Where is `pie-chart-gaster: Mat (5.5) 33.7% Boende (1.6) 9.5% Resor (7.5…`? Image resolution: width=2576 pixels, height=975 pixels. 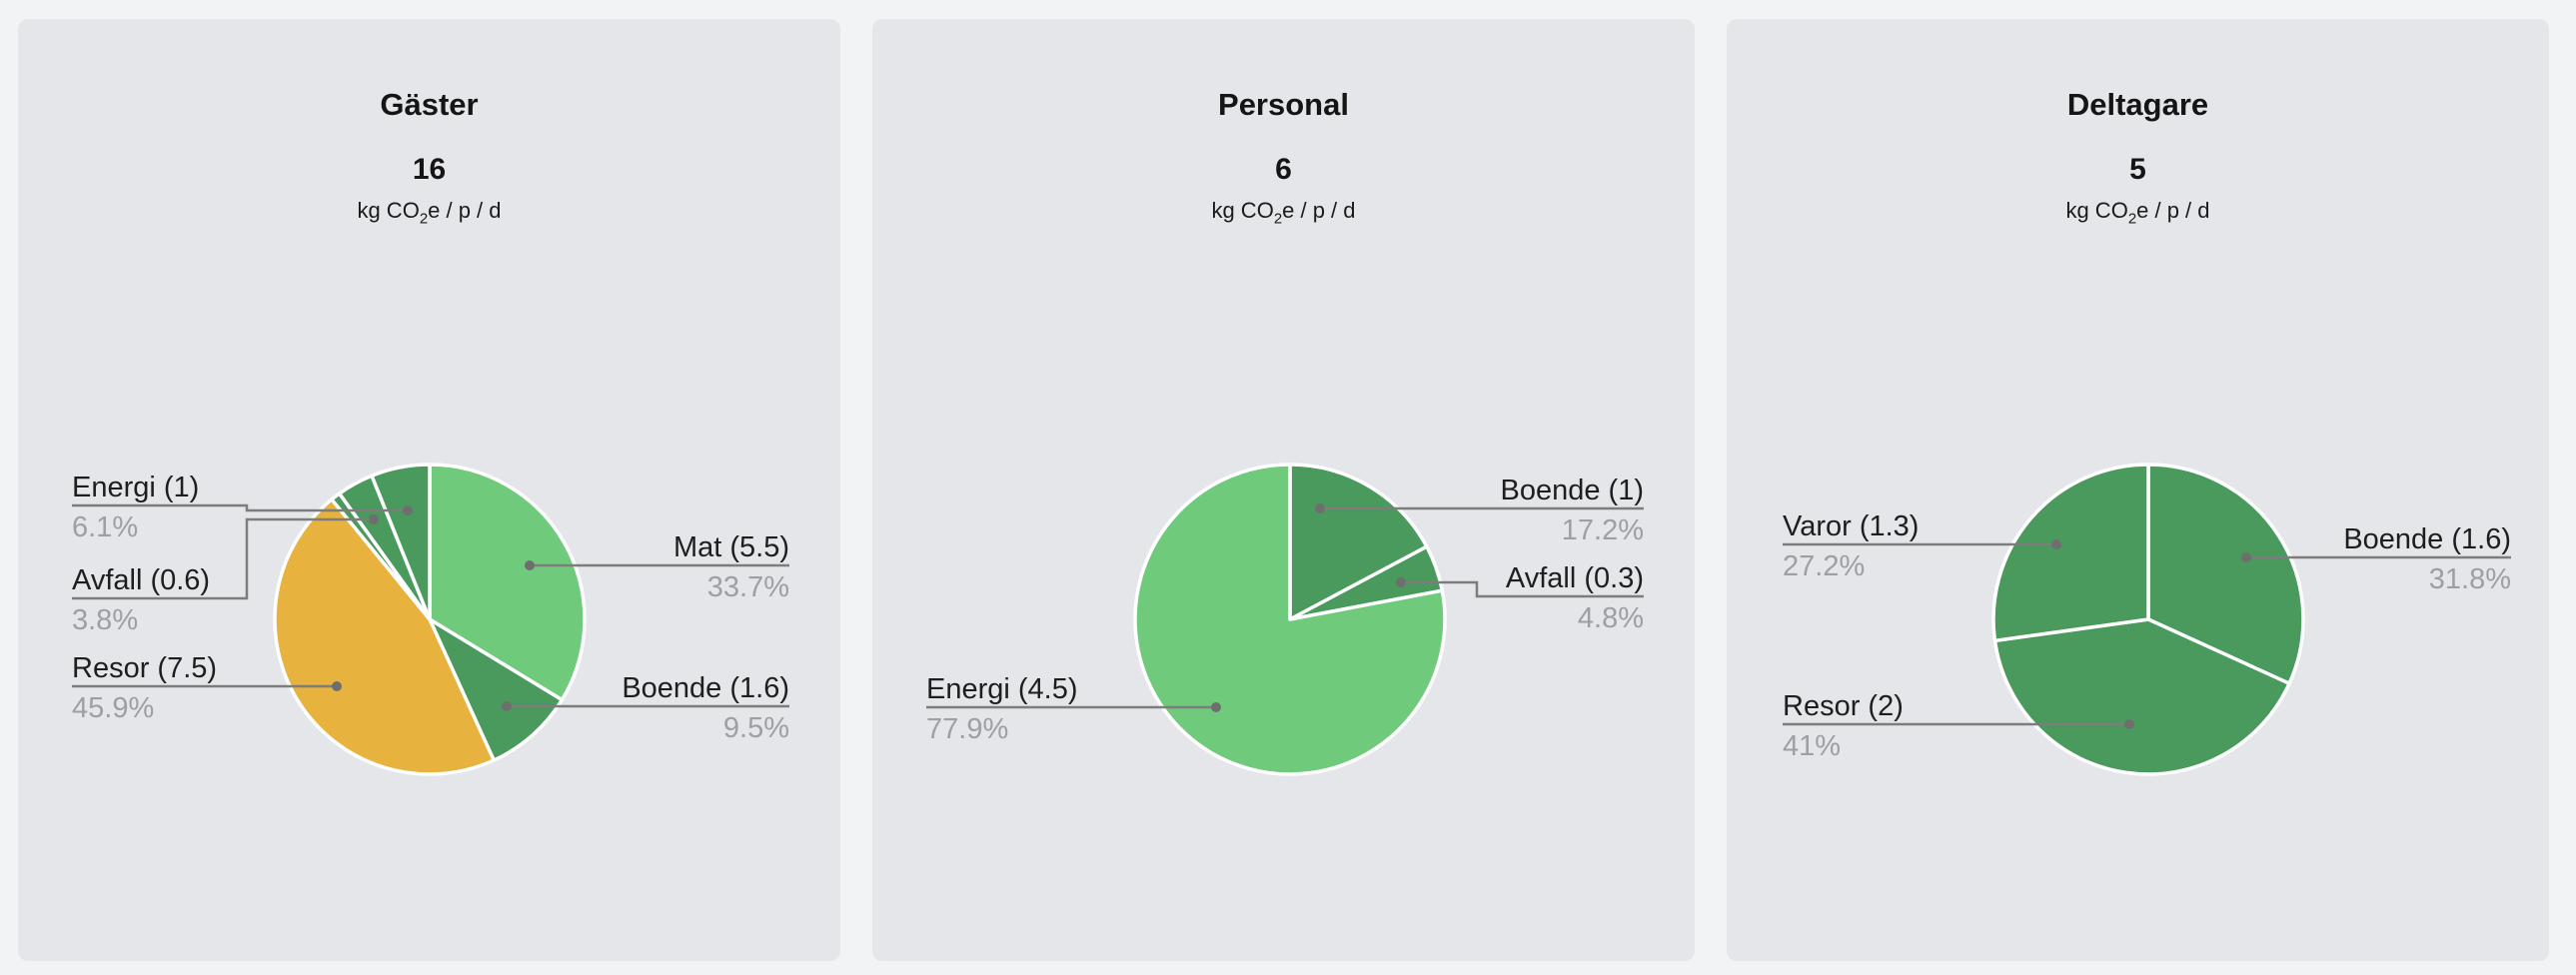
pie-chart-gaster: Mat (5.5) 33.7% Boende (1.6) 9.5% Resor (7.5… is located at coordinates (430, 619).